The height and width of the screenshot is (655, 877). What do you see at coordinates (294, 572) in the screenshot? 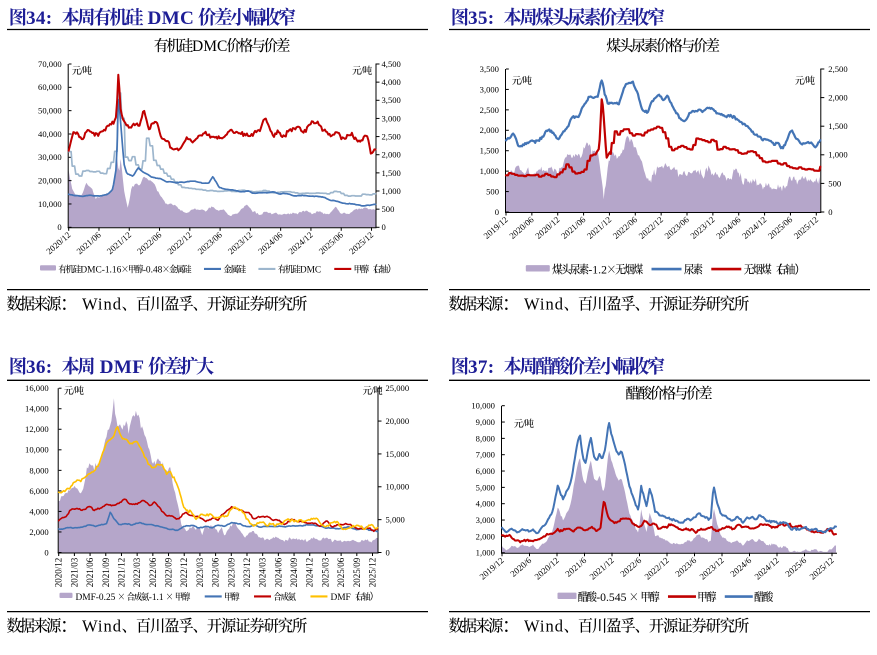
I see `svg-text: 2024/09` at bounding box center [294, 572].